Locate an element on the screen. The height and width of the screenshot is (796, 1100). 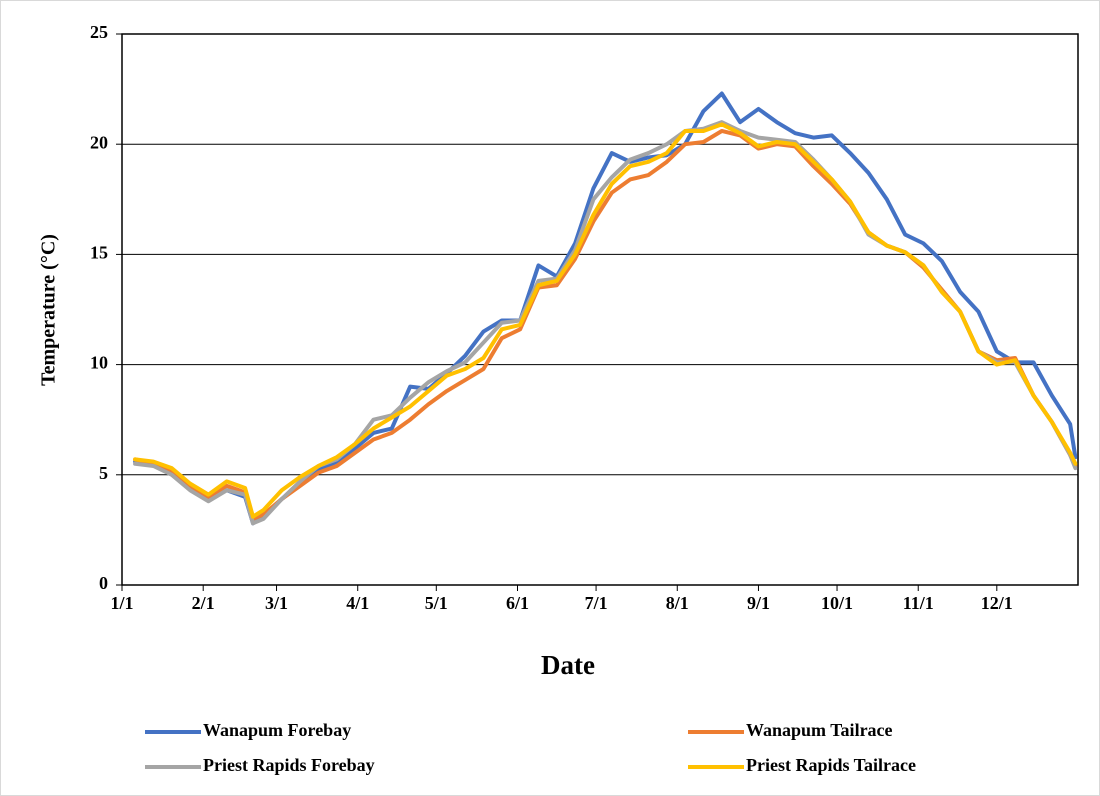
x-tick-label: 1/1 is located at coordinates (121, 603).